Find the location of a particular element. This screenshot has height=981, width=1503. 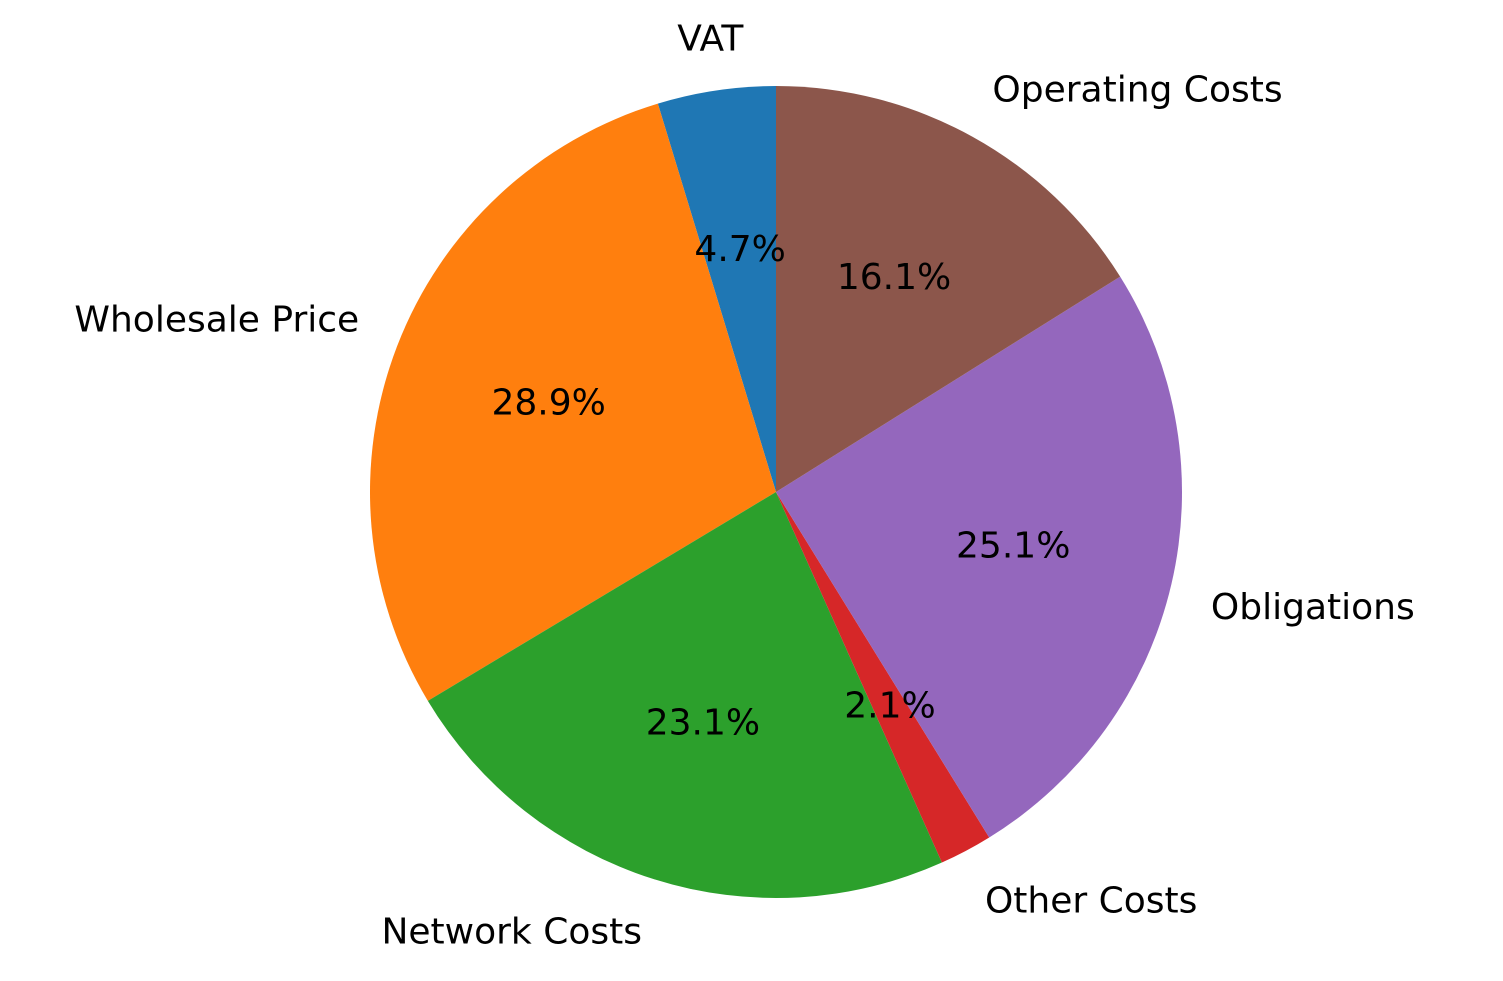

percent-label-obligations: 25.1% is located at coordinates (1013, 545).